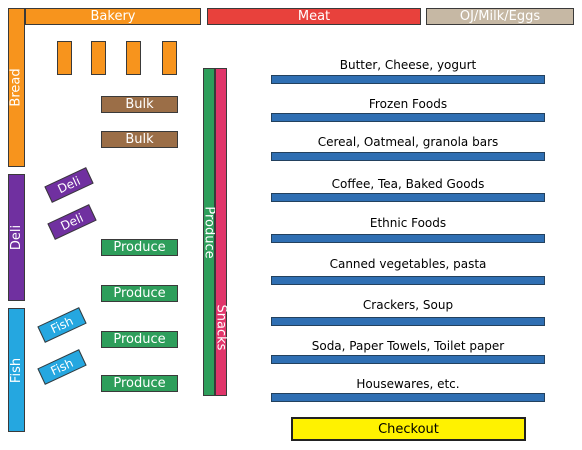 The height and width of the screenshot is (450, 582). I want to click on aisle-label: Canned vegetables, pasta, so click(408, 264).